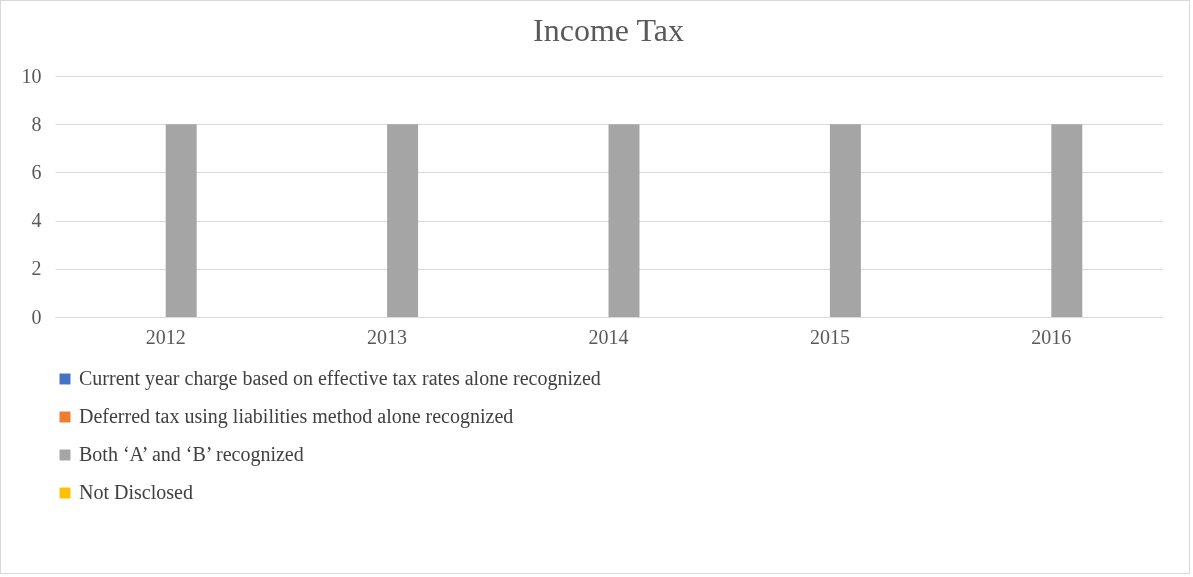 The height and width of the screenshot is (577, 1193). What do you see at coordinates (36, 171) in the screenshot?
I see `y-tick-label: 6` at bounding box center [36, 171].